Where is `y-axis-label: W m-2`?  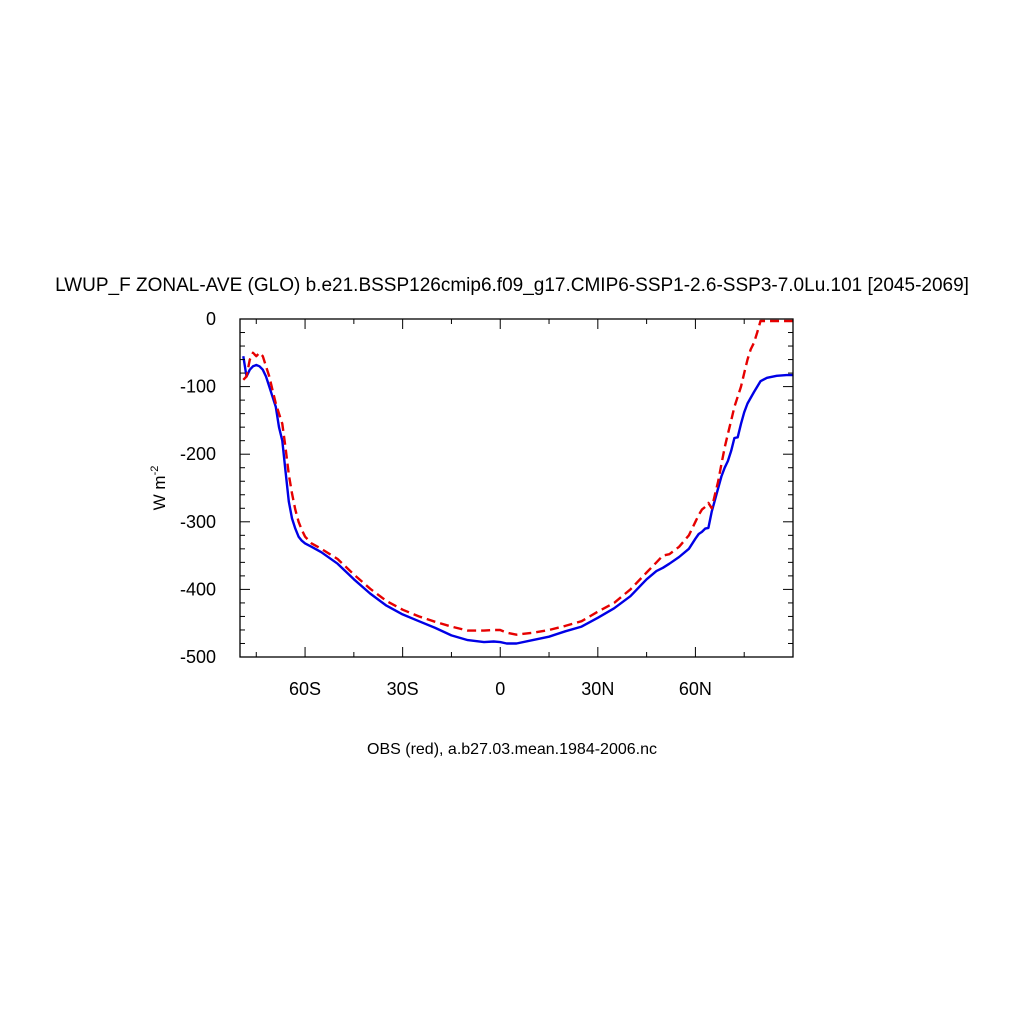 y-axis-label: W m-2 is located at coordinates (159, 488).